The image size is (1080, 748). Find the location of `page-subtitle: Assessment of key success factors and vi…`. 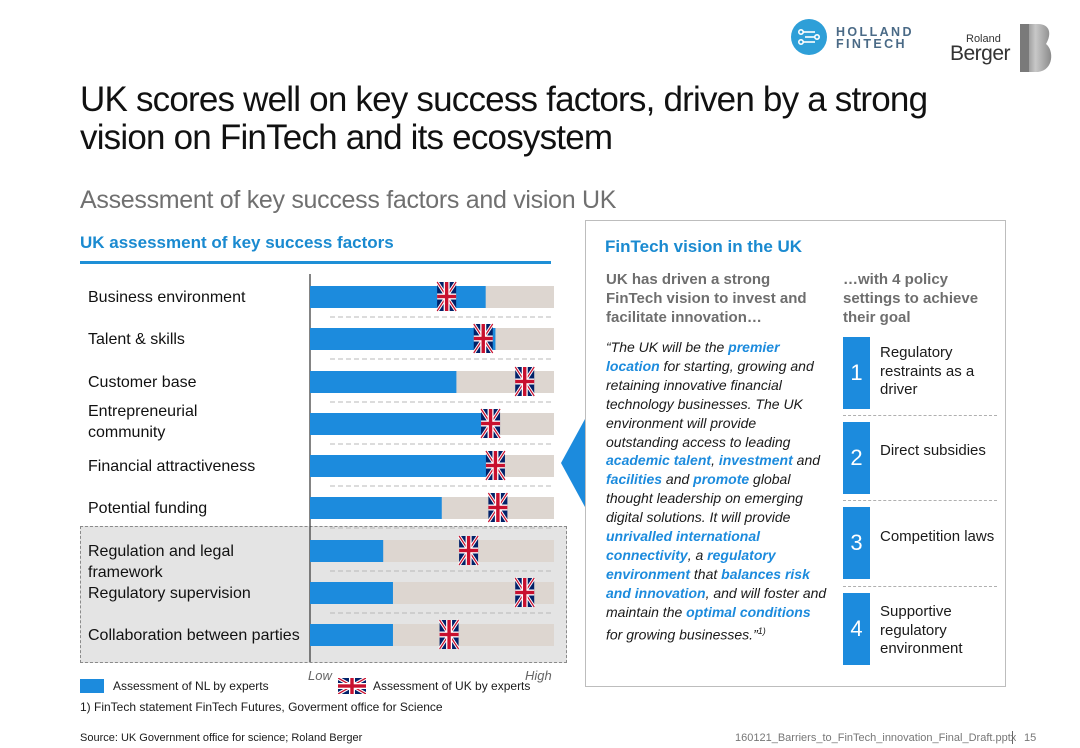

page-subtitle: Assessment of key success factors and vi… is located at coordinates (348, 200).